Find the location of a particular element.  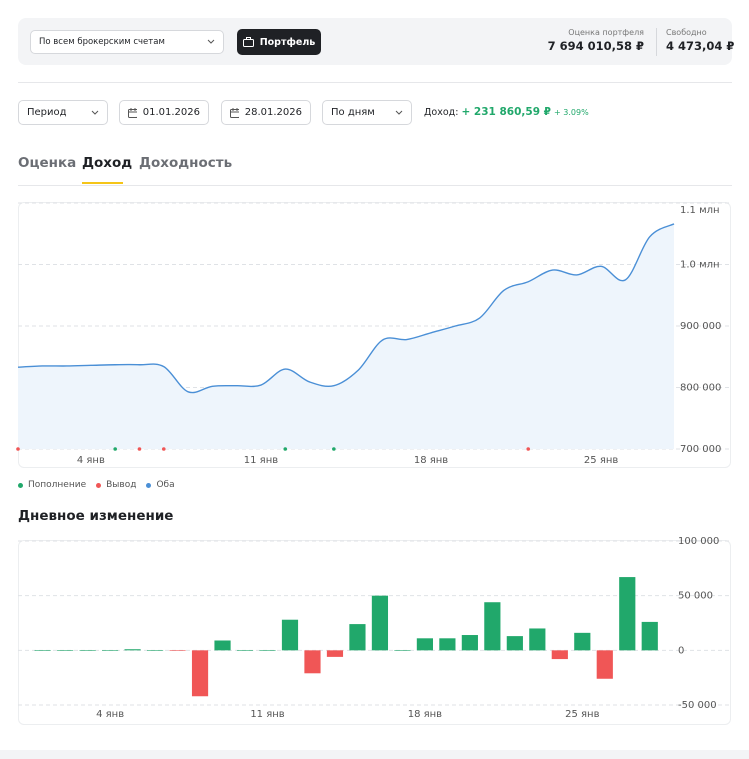

legend-item: Вывод is located at coordinates (116, 485).